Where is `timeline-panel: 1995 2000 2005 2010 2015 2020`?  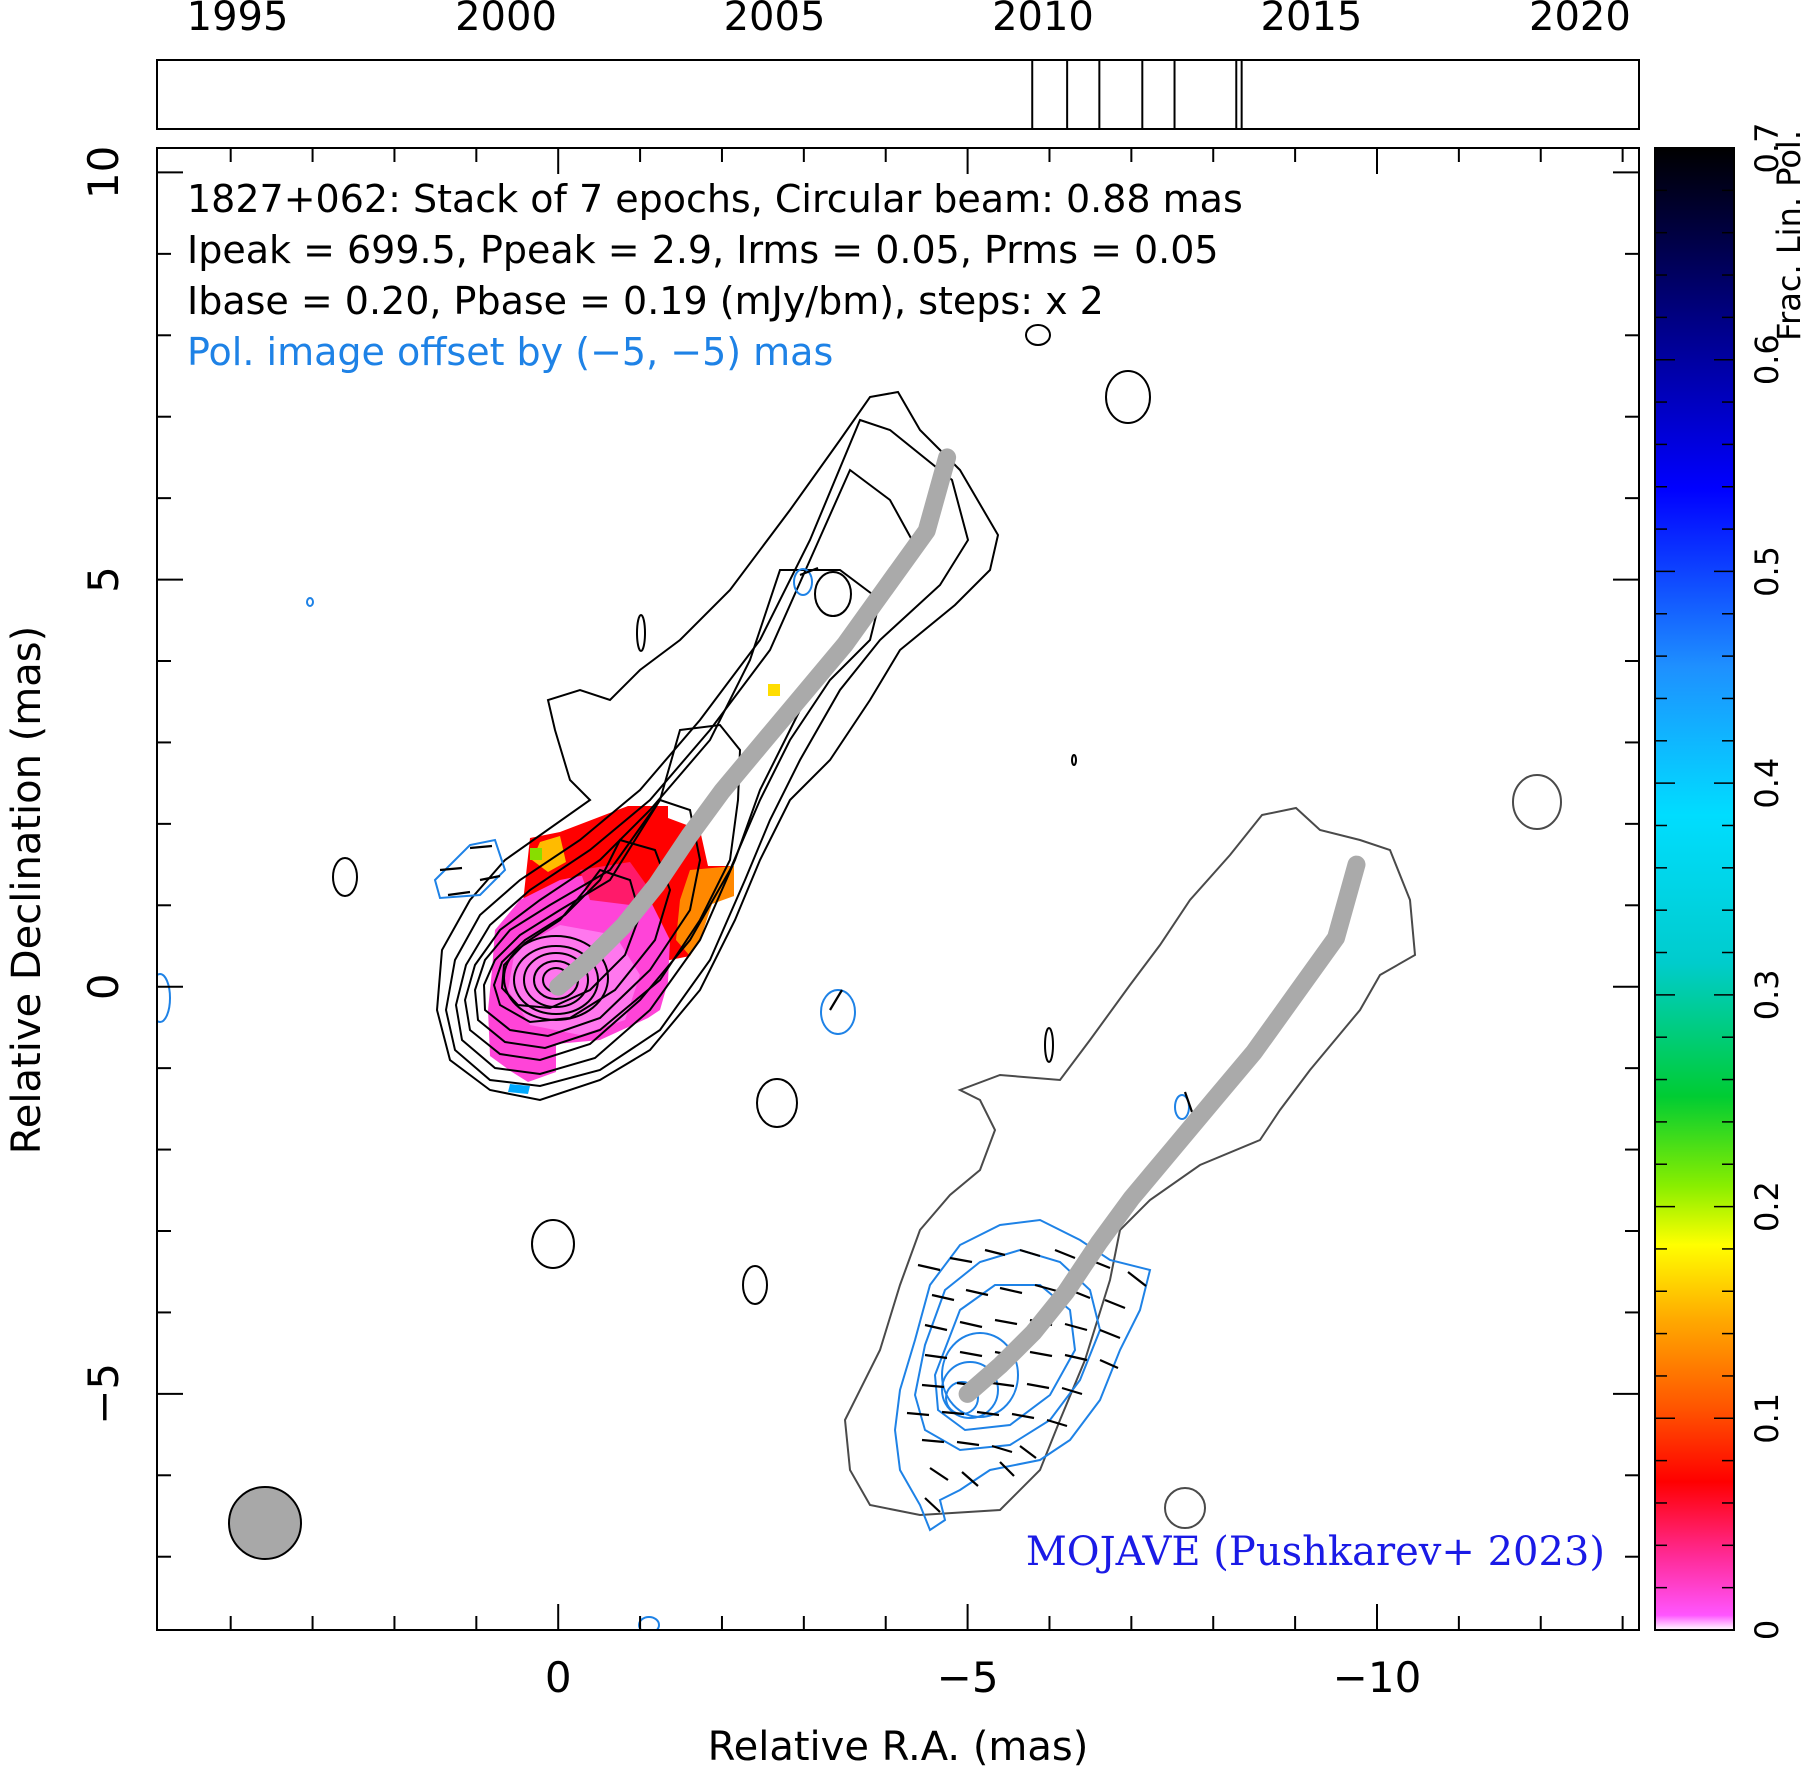
timeline-panel: 1995 2000 2005 2010 2015 2020 is located at coordinates (898, 65).